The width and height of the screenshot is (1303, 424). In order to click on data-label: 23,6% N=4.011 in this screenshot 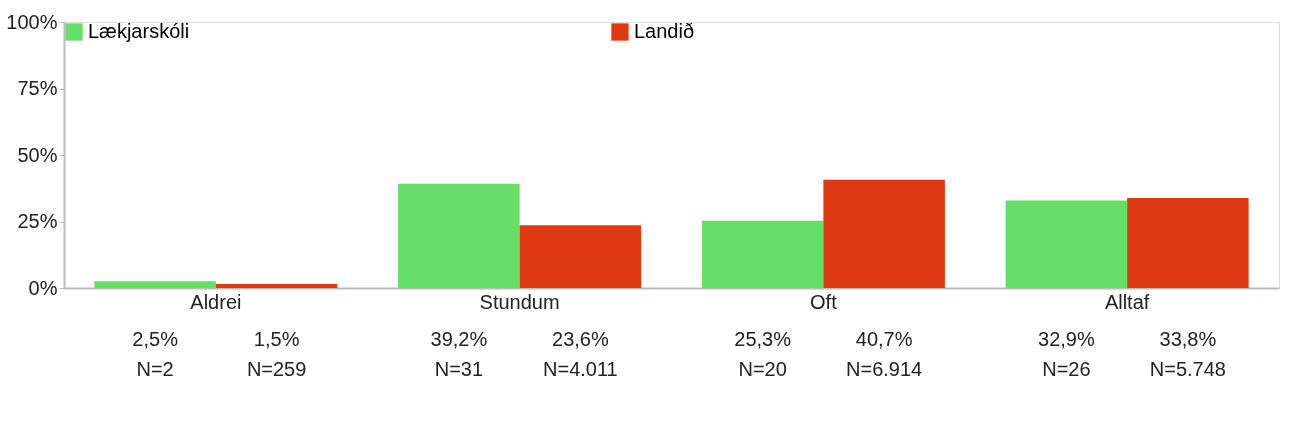, I will do `click(580, 354)`.